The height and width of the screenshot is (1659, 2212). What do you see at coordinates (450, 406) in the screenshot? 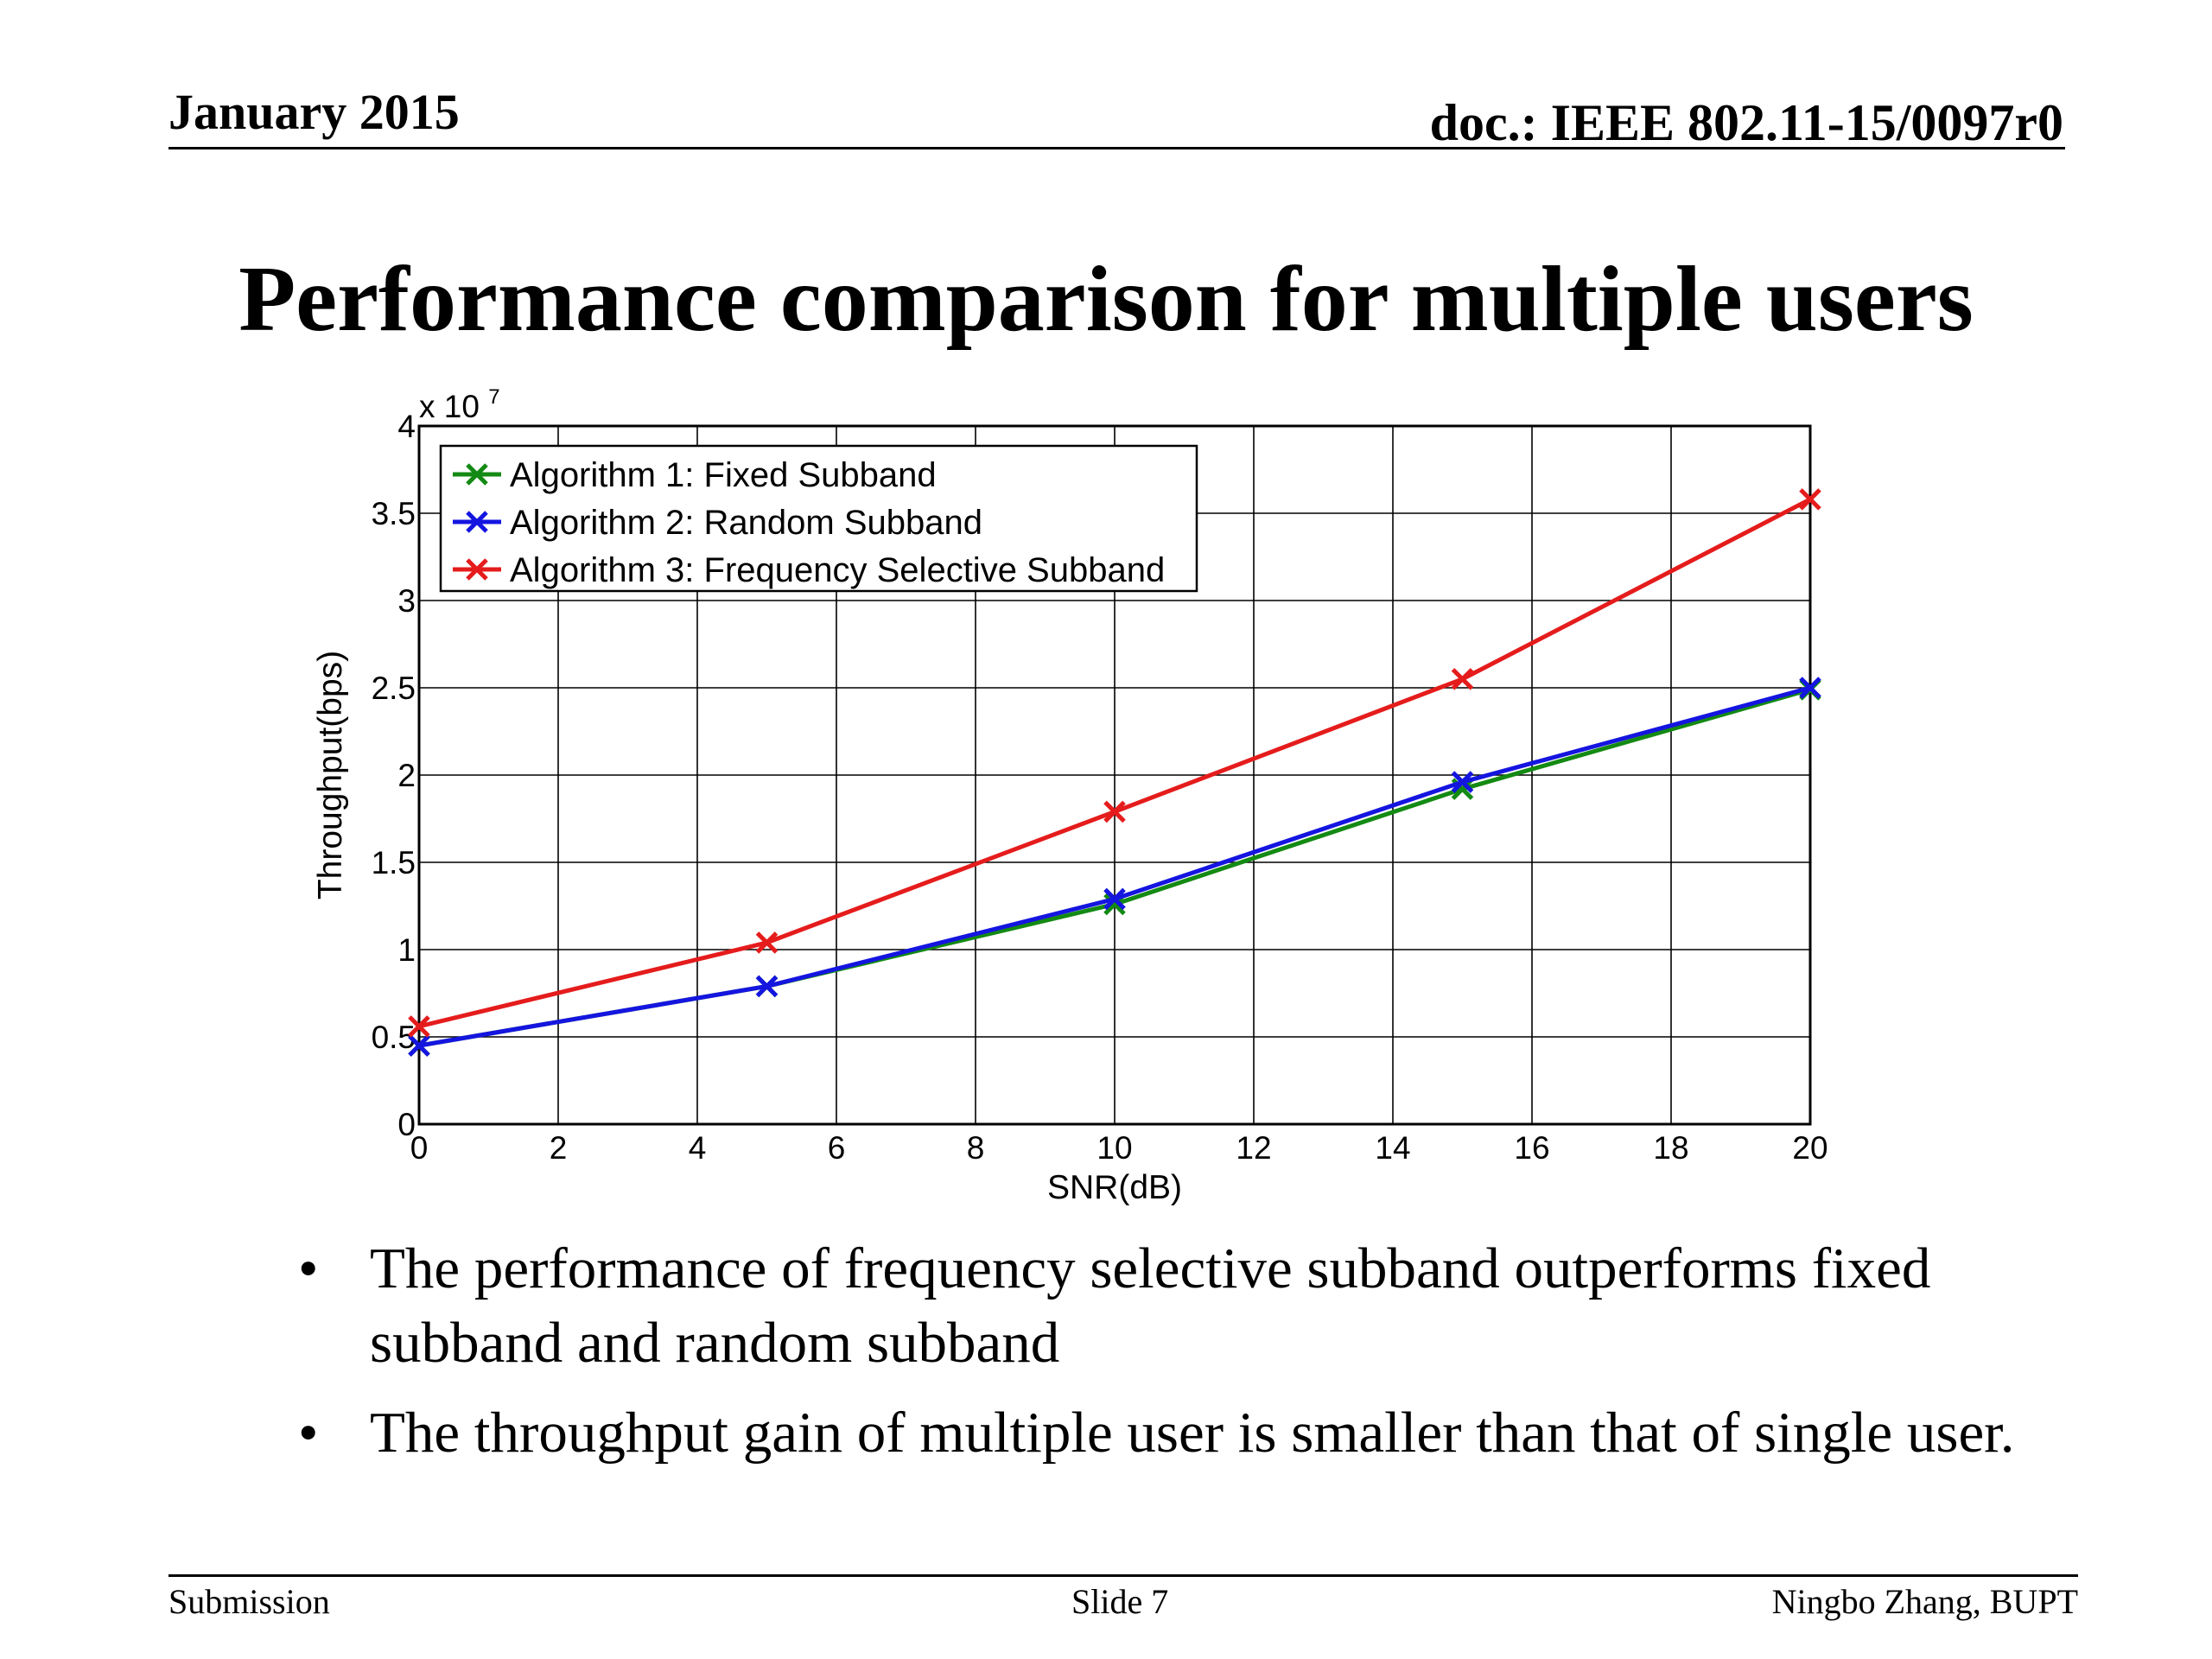
I see `y-multiplier-base: x 10` at bounding box center [450, 406].